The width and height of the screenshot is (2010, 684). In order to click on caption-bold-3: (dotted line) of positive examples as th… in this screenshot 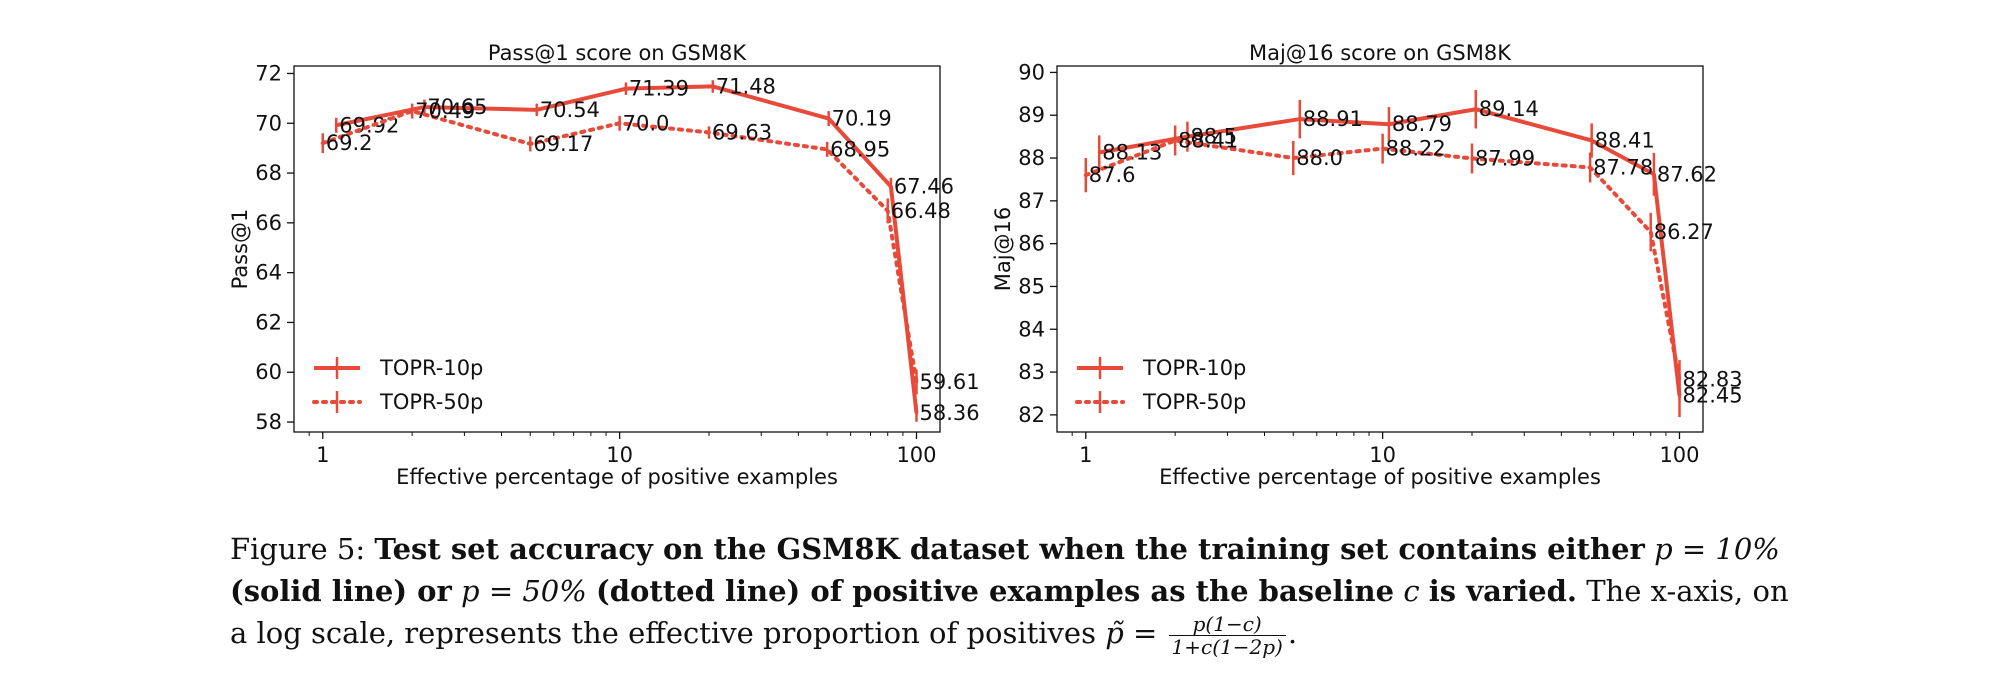, I will do `click(995, 591)`.